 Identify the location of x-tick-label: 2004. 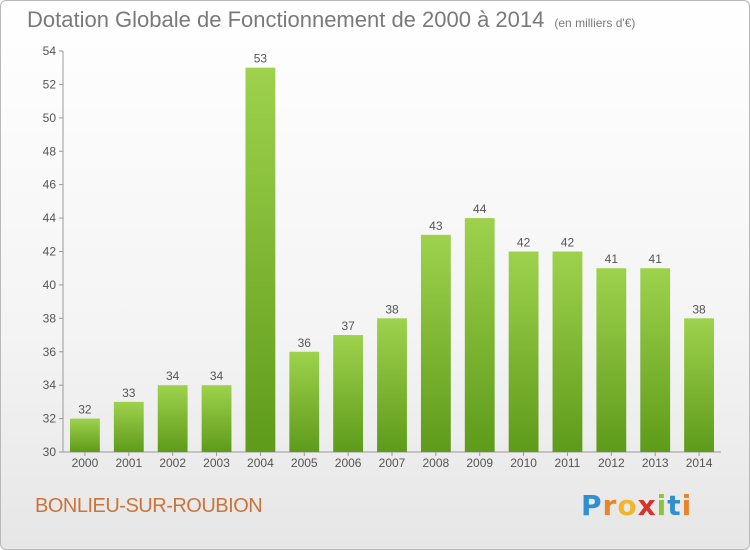
(260, 463).